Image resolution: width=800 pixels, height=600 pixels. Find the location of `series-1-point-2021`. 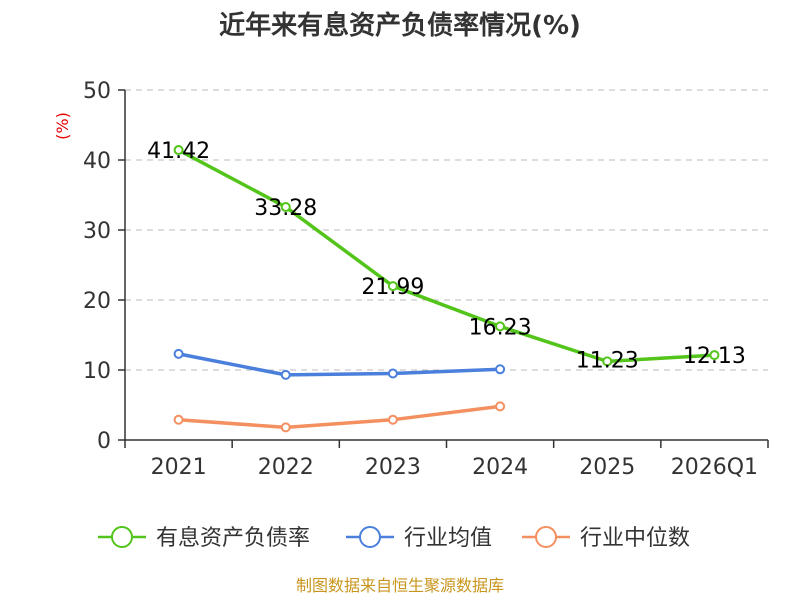

series-1-point-2021 is located at coordinates (178, 353).